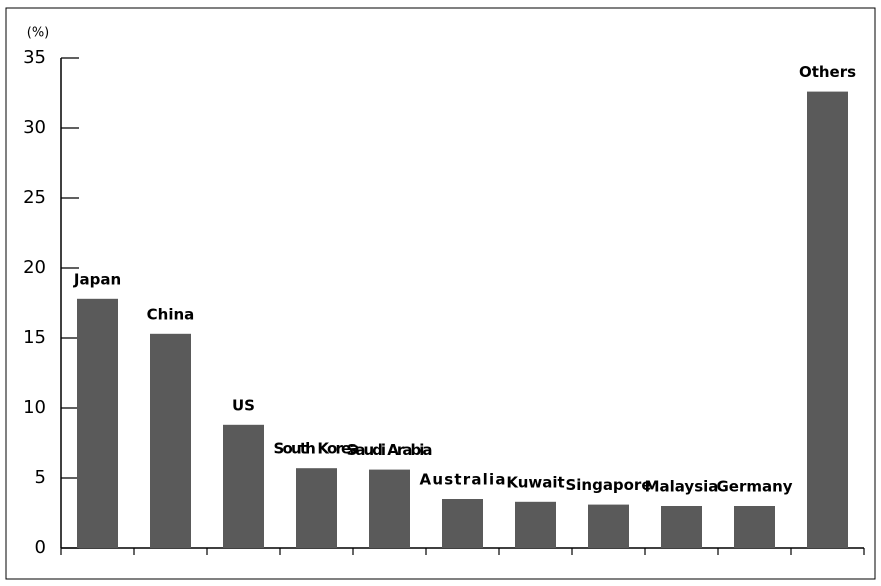 Image resolution: width=881 pixels, height=586 pixels. What do you see at coordinates (682, 487) in the screenshot?
I see `category-label: Malaysia` at bounding box center [682, 487].